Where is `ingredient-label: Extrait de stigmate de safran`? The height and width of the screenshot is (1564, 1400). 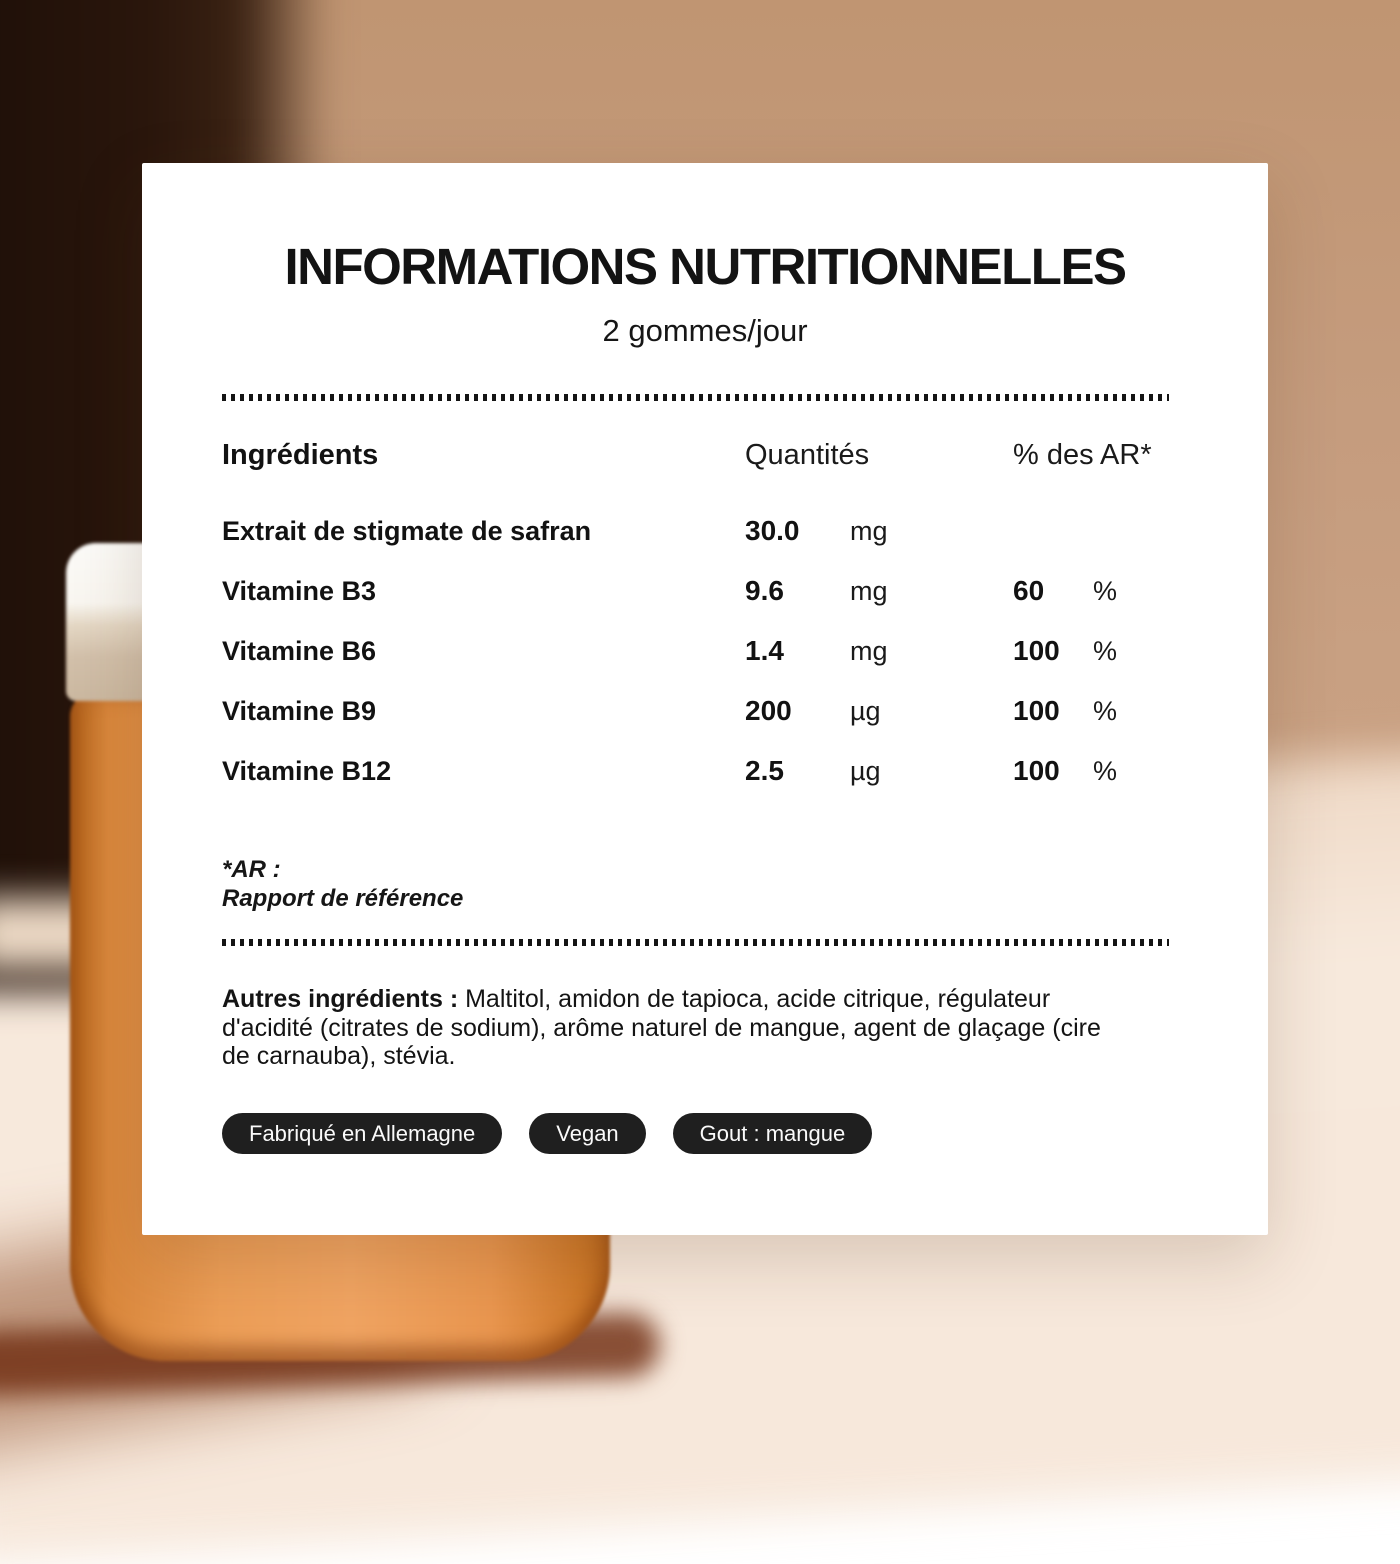
ingredient-label: Extrait de stigmate de safran is located at coordinates (407, 531).